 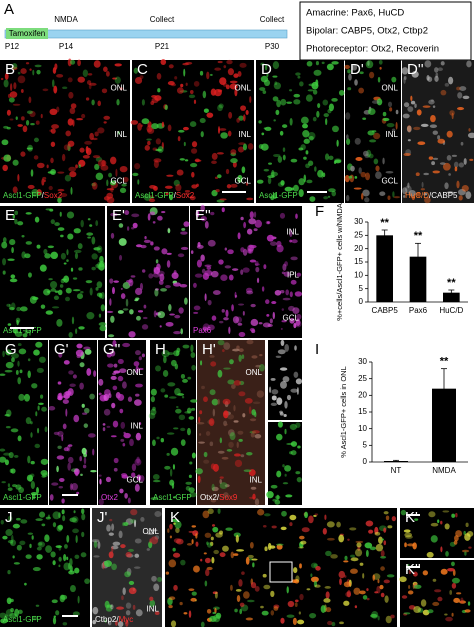 What do you see at coordinates (358, 234) in the screenshot?
I see `y-tick-label: 25` at bounding box center [358, 234].